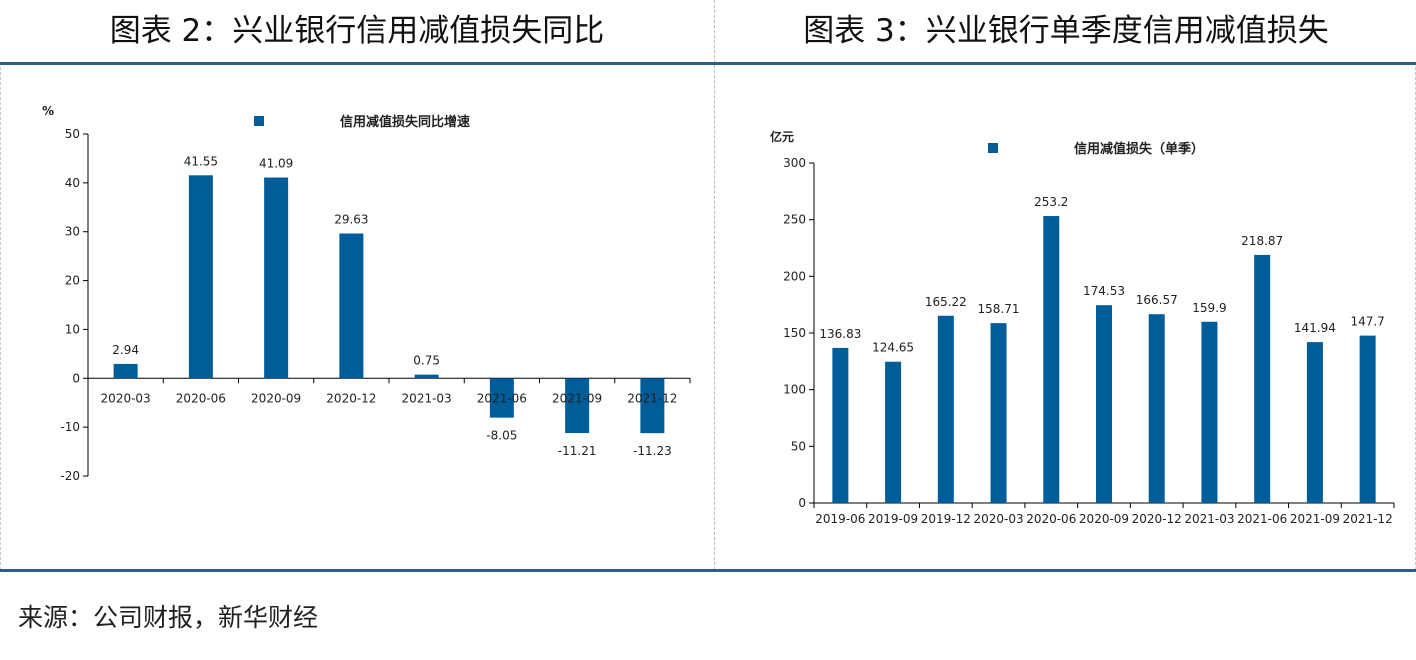  Describe the element at coordinates (501, 436) in the screenshot. I see `data-label: -8.05` at that location.